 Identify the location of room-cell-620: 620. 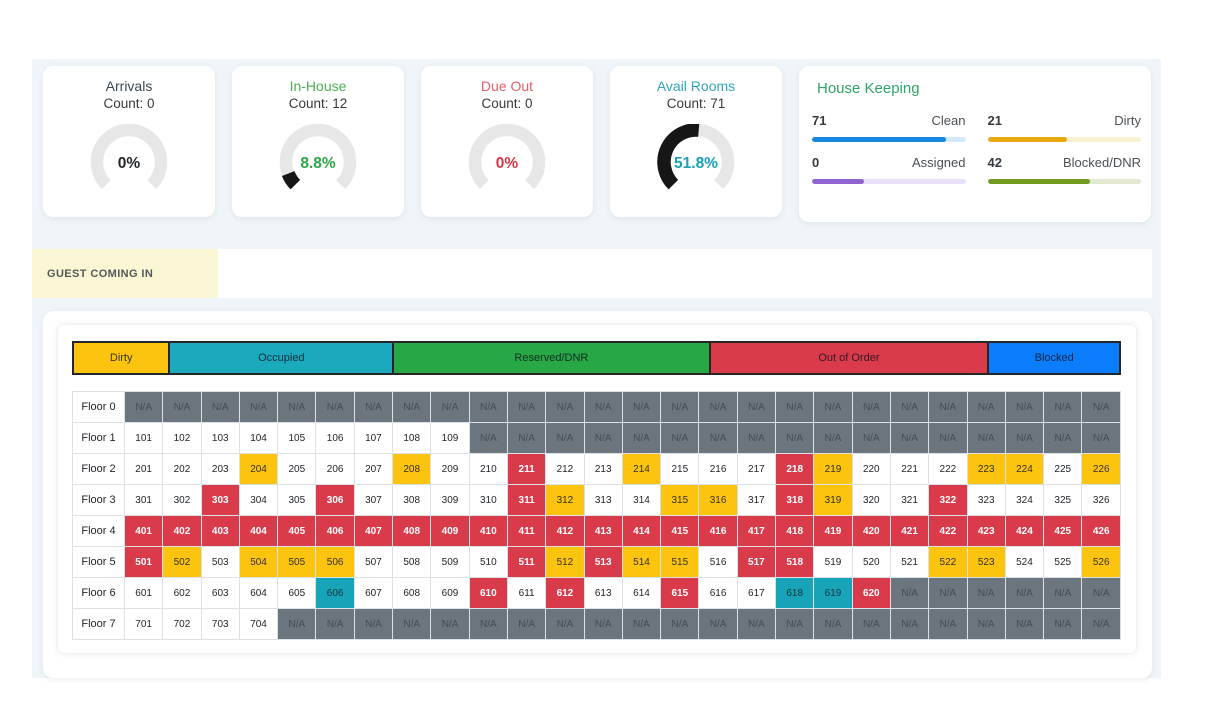
(871, 593).